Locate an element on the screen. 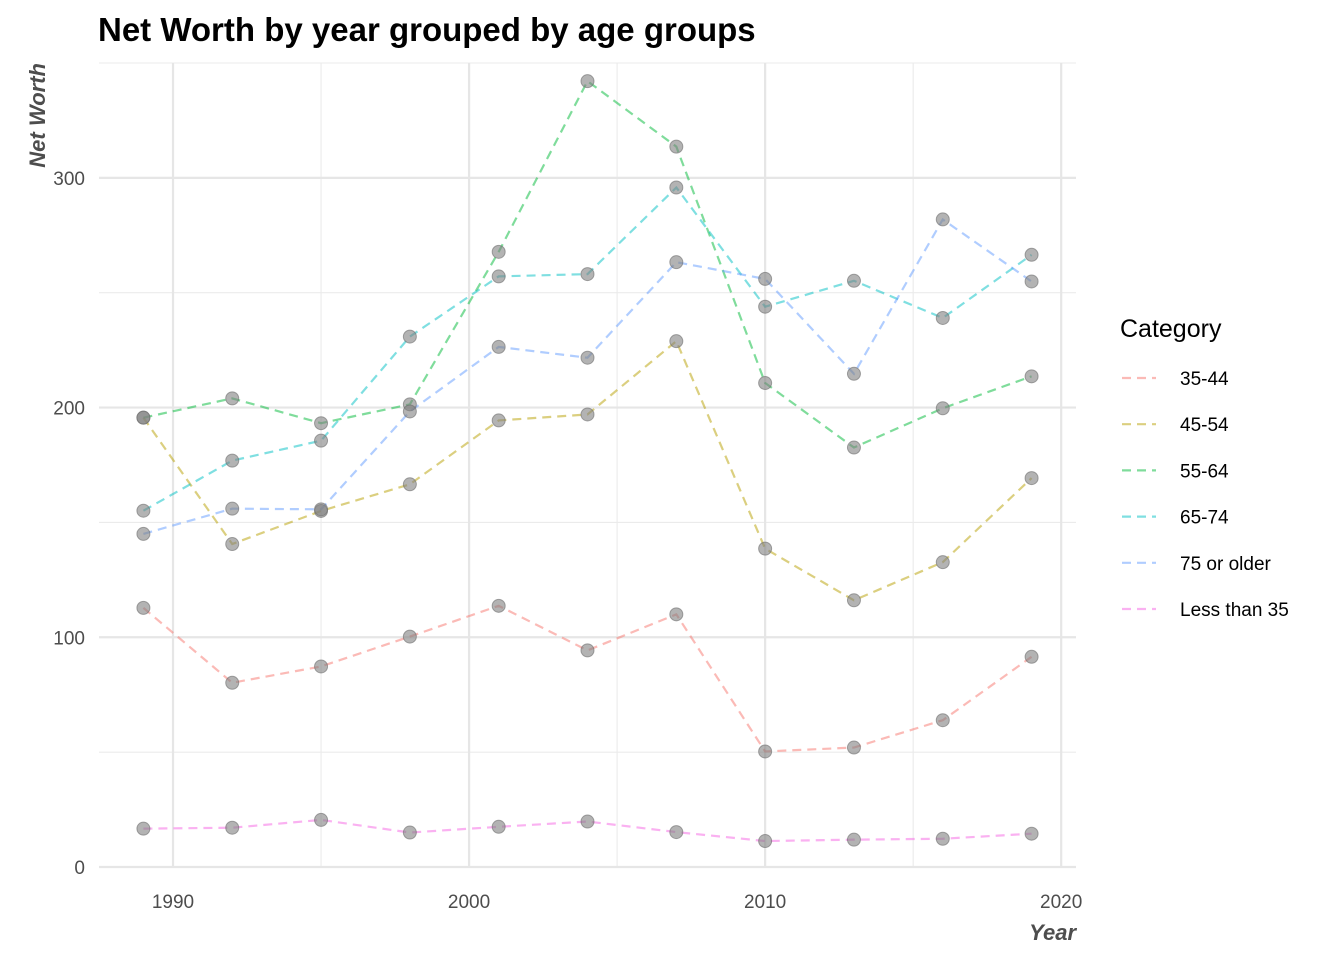 This screenshot has height=960, width=1344. legend-item-55-64: 55-64 is located at coordinates (1175, 471).